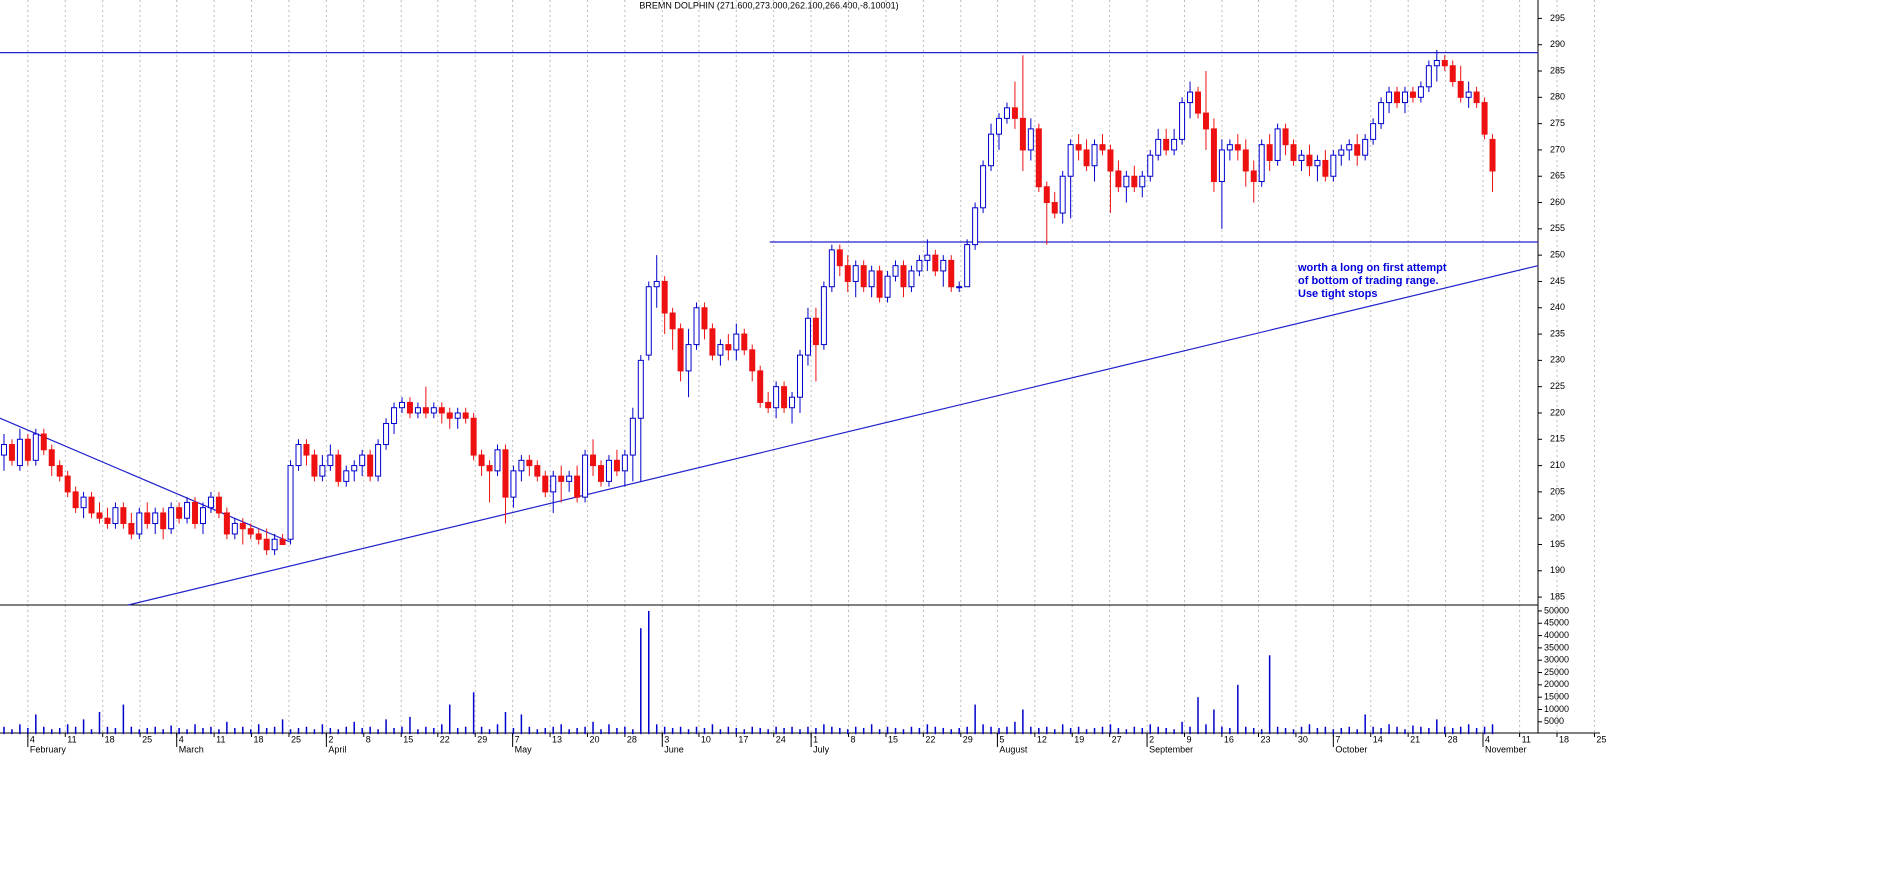 The height and width of the screenshot is (889, 1883). What do you see at coordinates (968, 739) in the screenshot?
I see `x-tick-label: 29` at bounding box center [968, 739].